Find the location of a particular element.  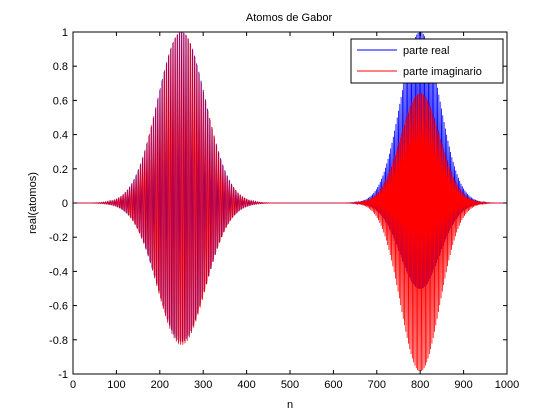

y-tick-label: -0.8 is located at coordinates (58, 341).